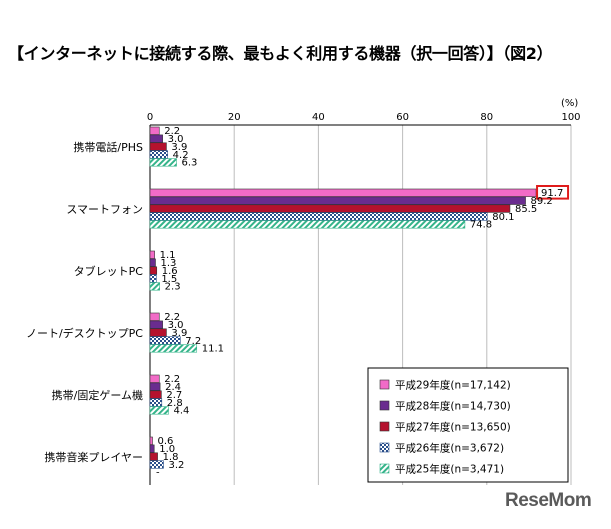 This screenshot has height=529, width=611. What do you see at coordinates (170, 271) in the screenshot?
I see `data-label: 1.6` at bounding box center [170, 271].